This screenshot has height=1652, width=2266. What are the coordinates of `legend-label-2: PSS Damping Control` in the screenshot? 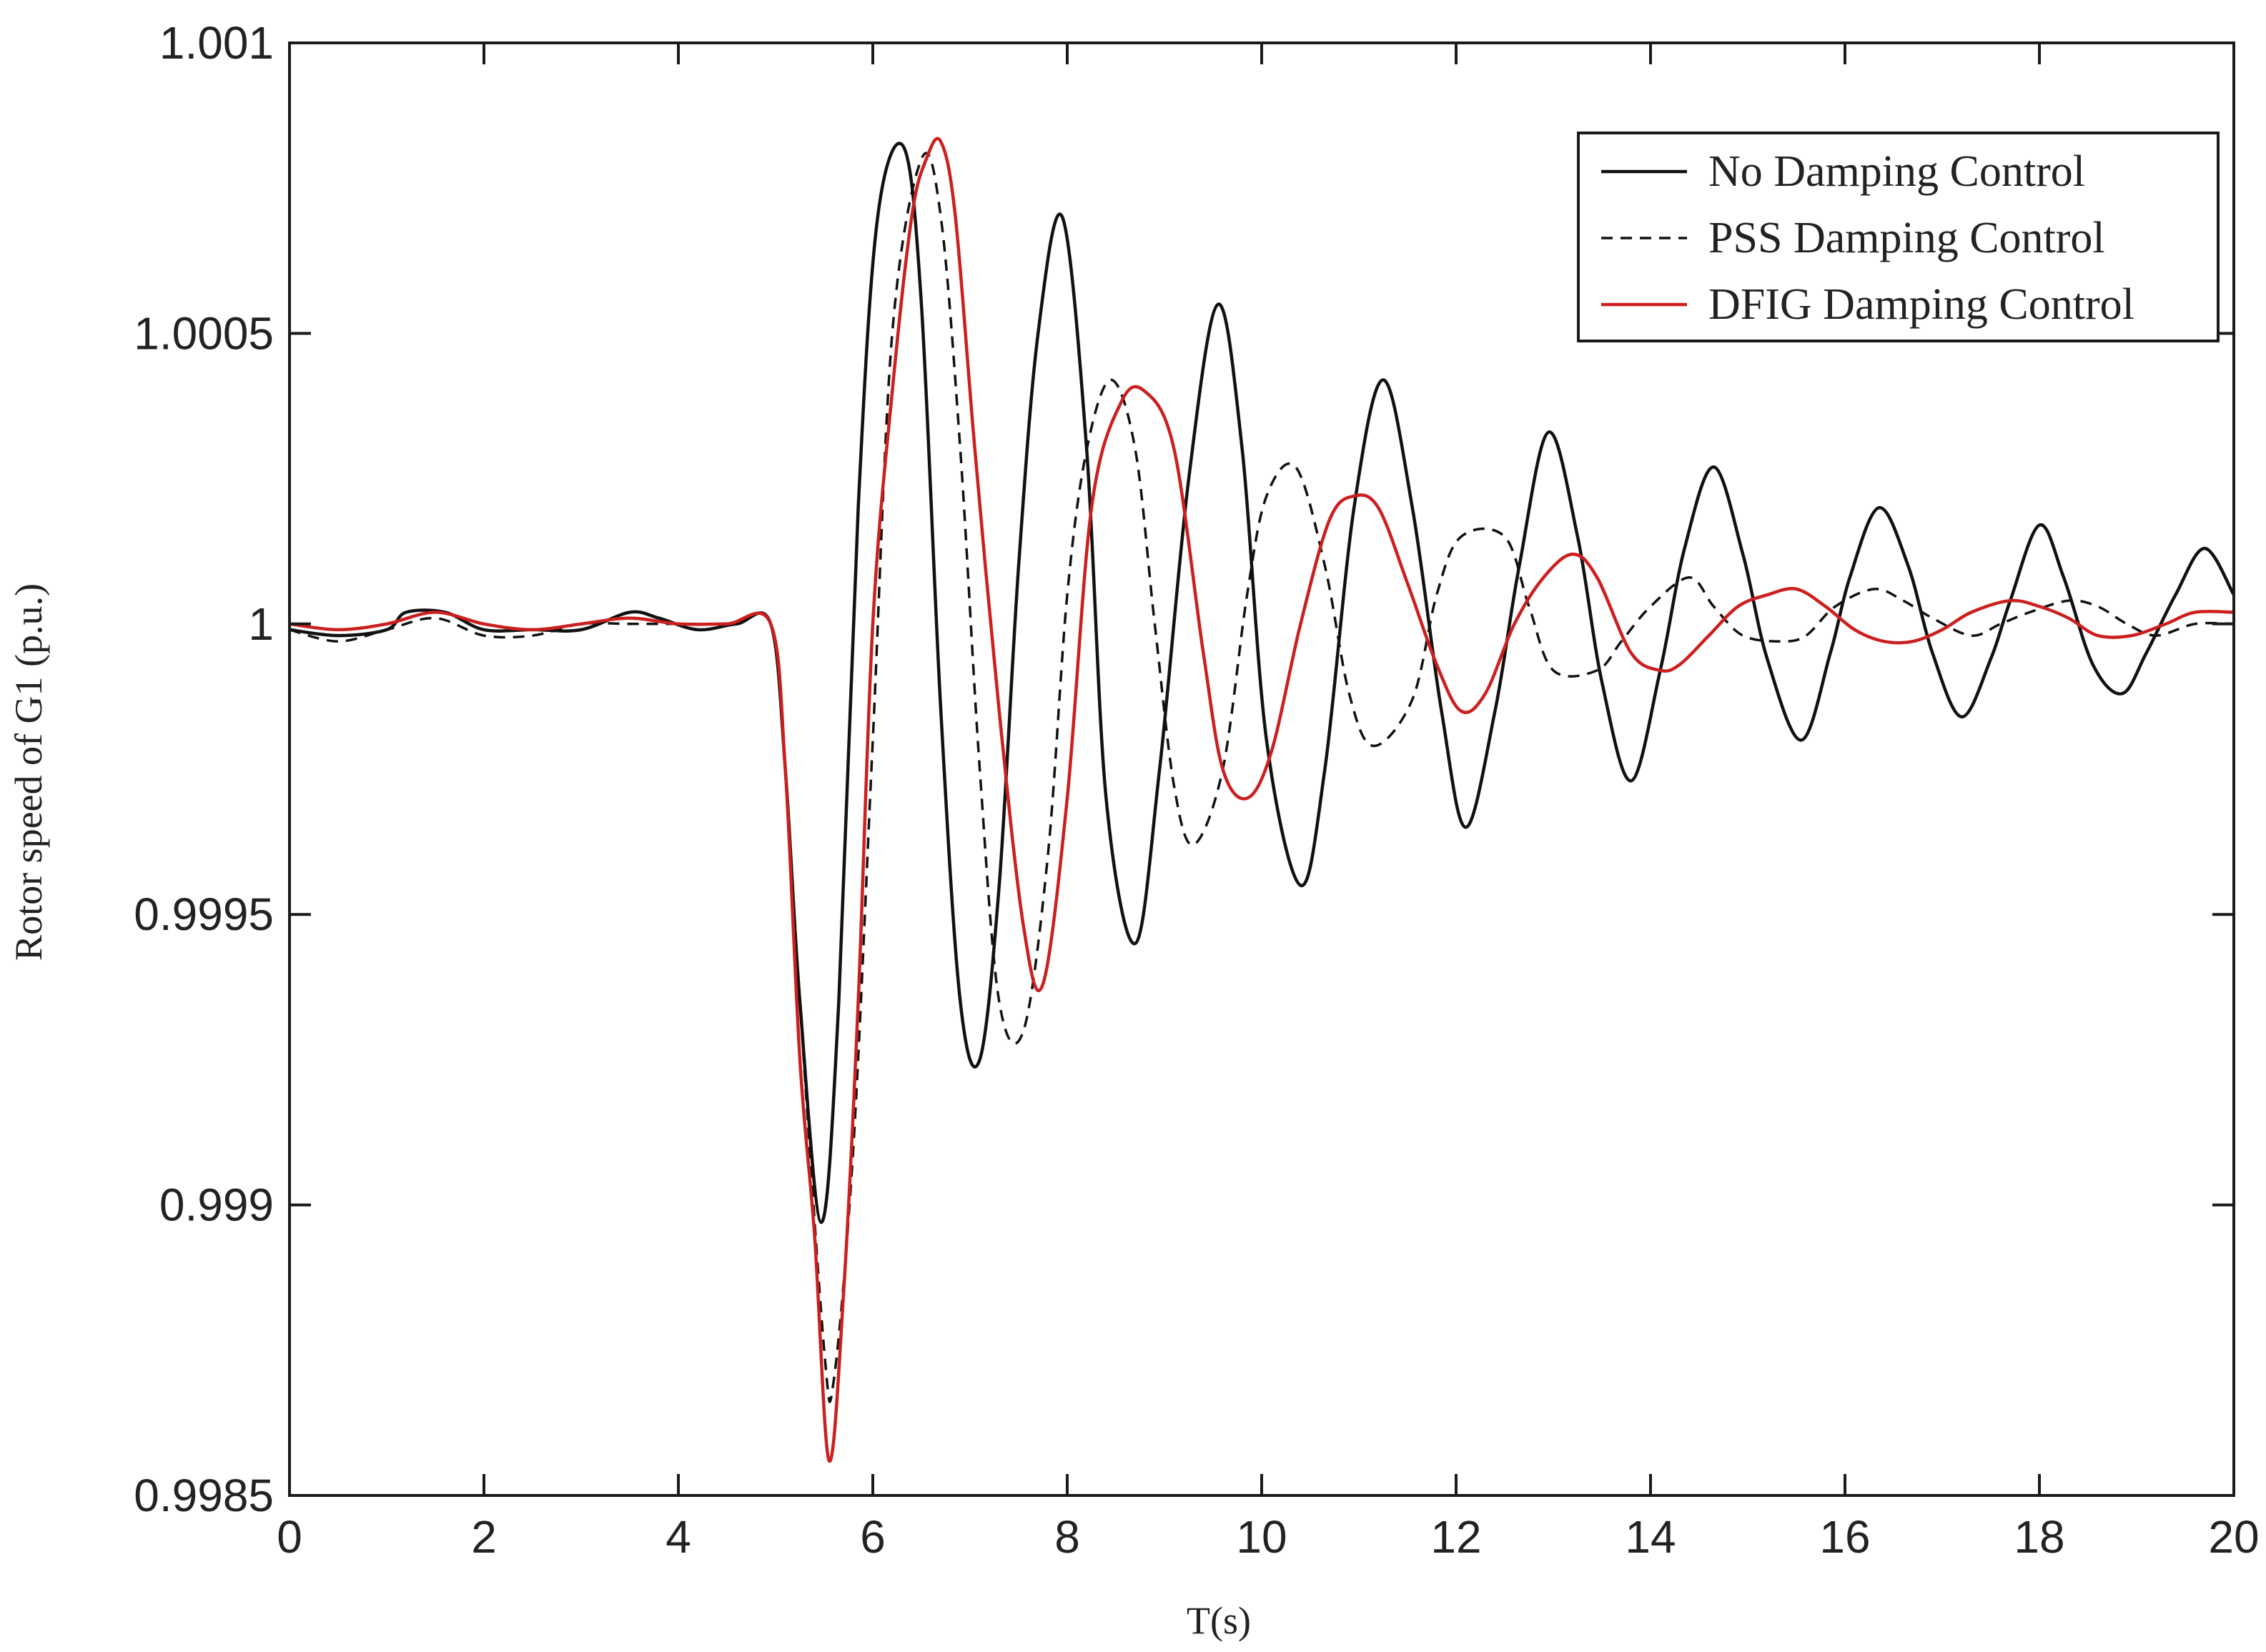 It's located at (1906, 238).